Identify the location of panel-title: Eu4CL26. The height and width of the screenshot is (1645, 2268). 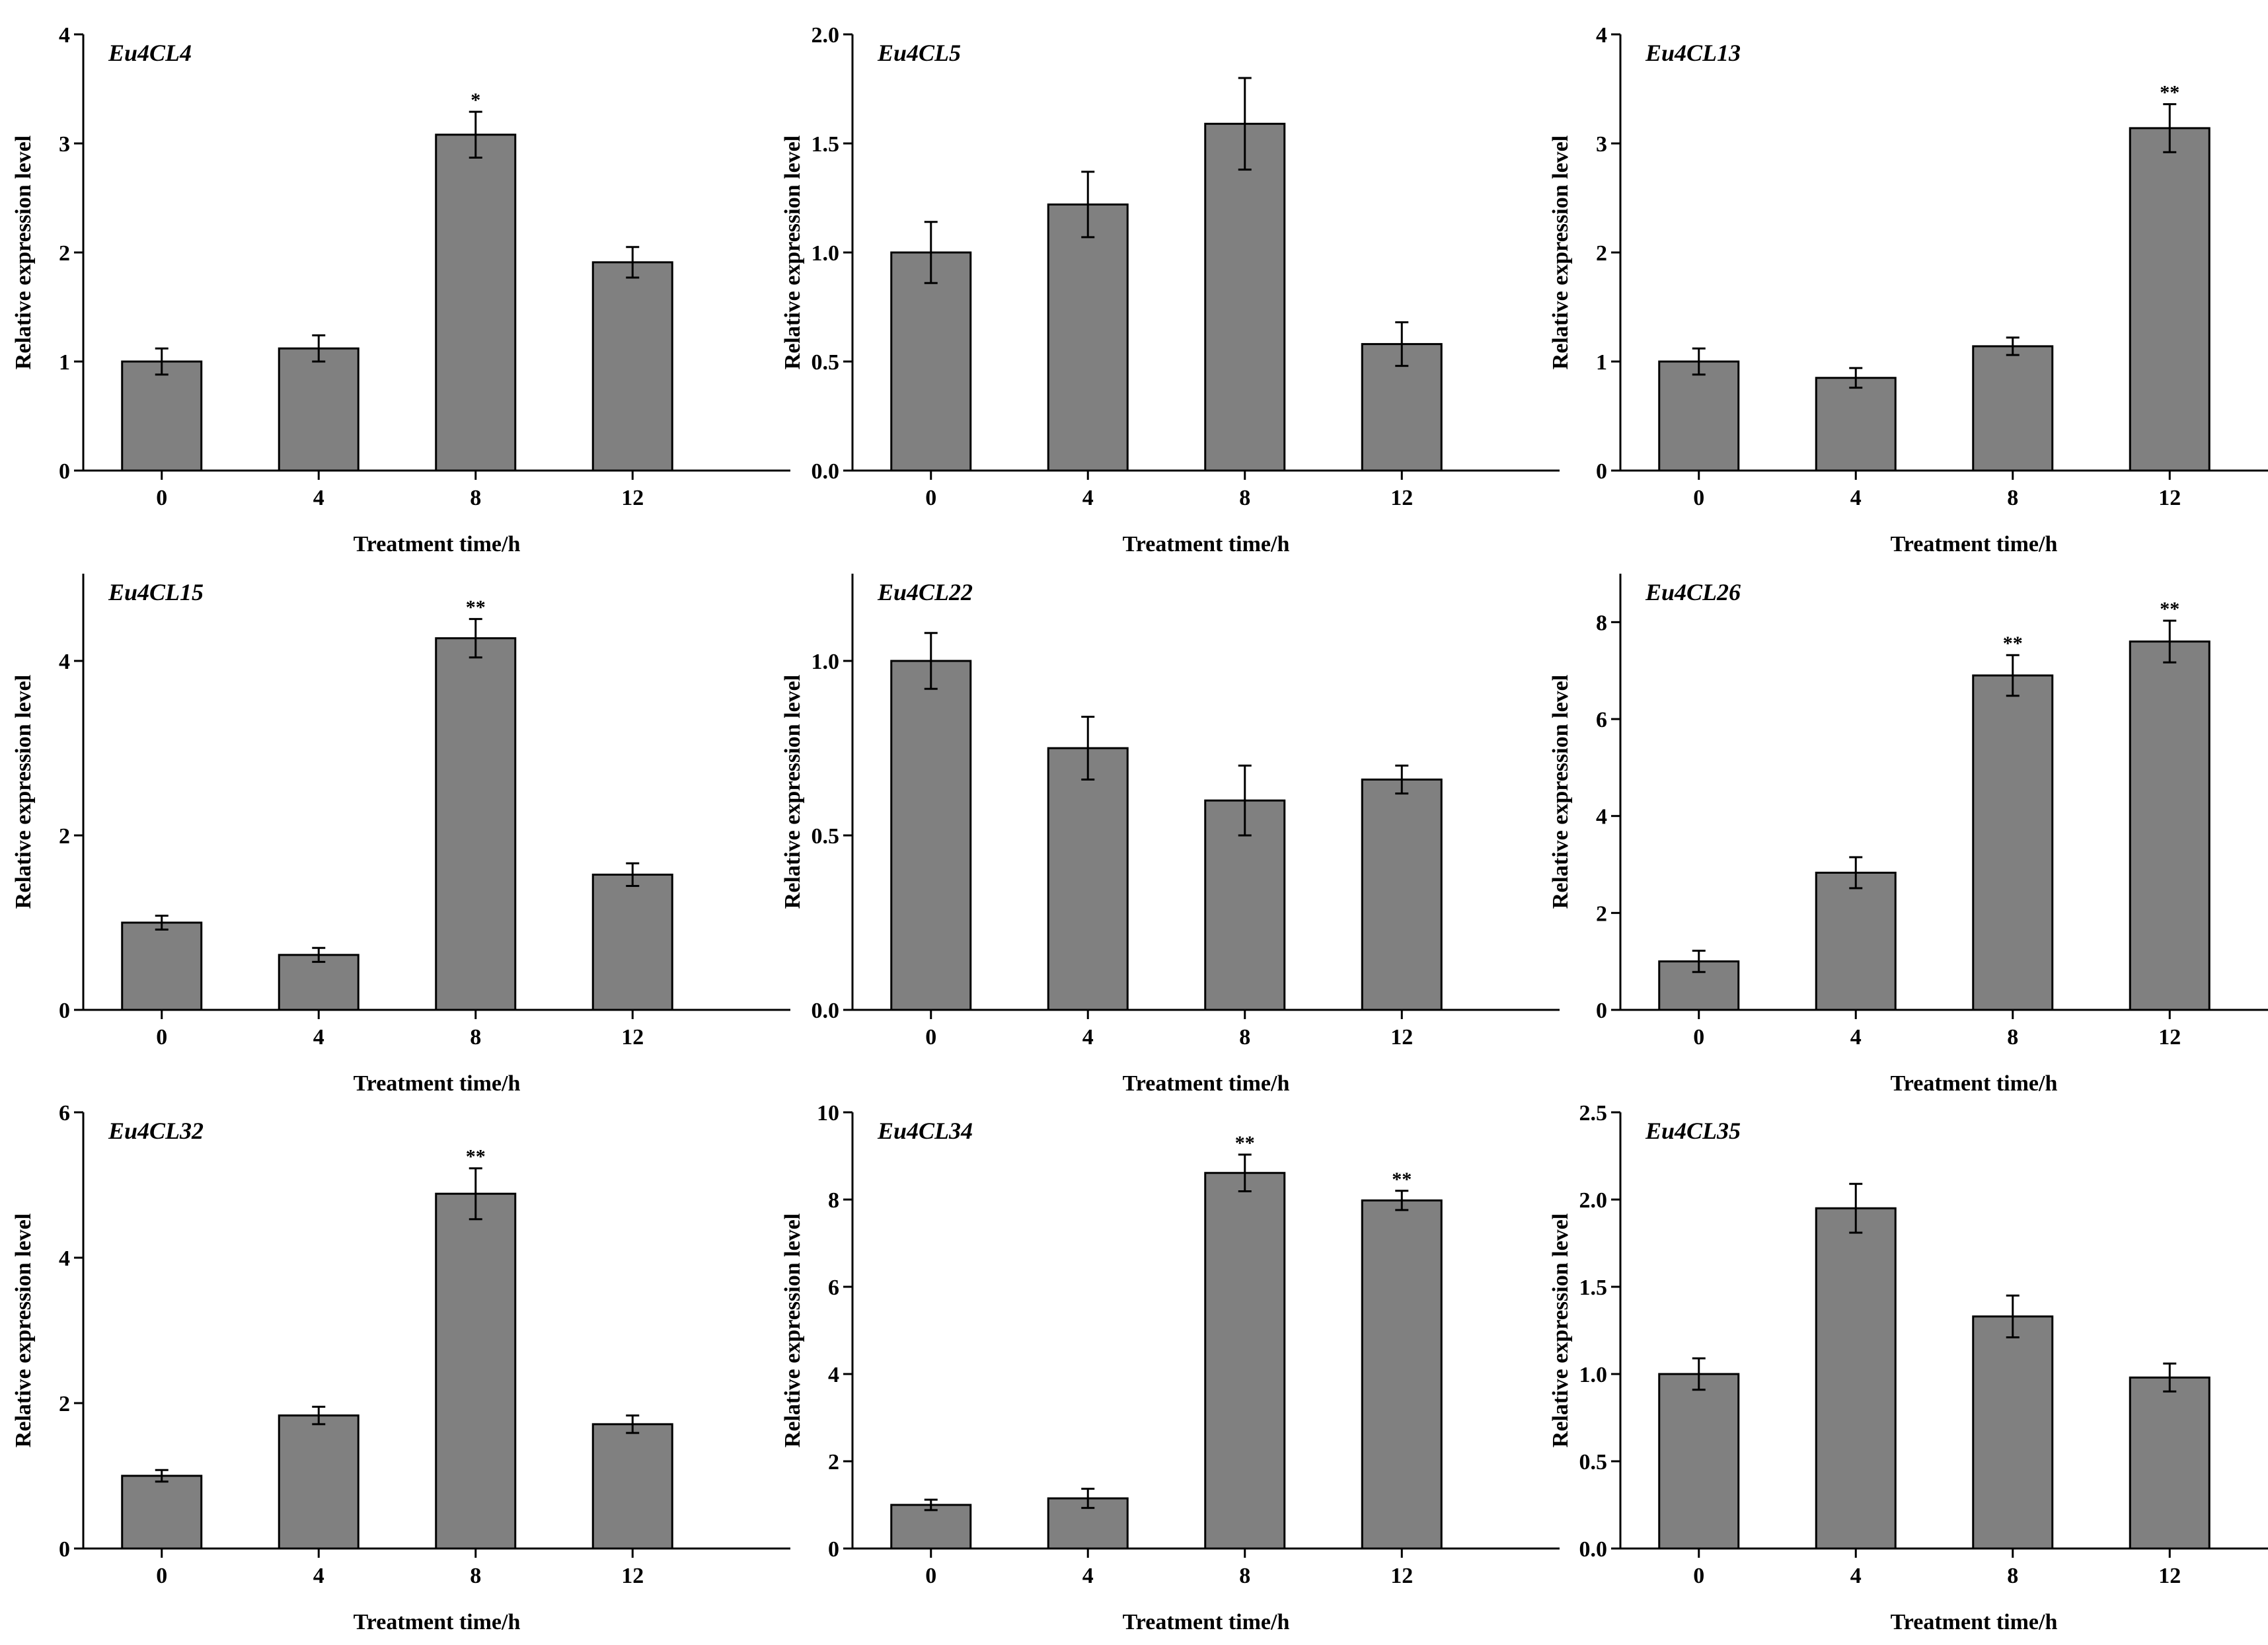
(1693, 592).